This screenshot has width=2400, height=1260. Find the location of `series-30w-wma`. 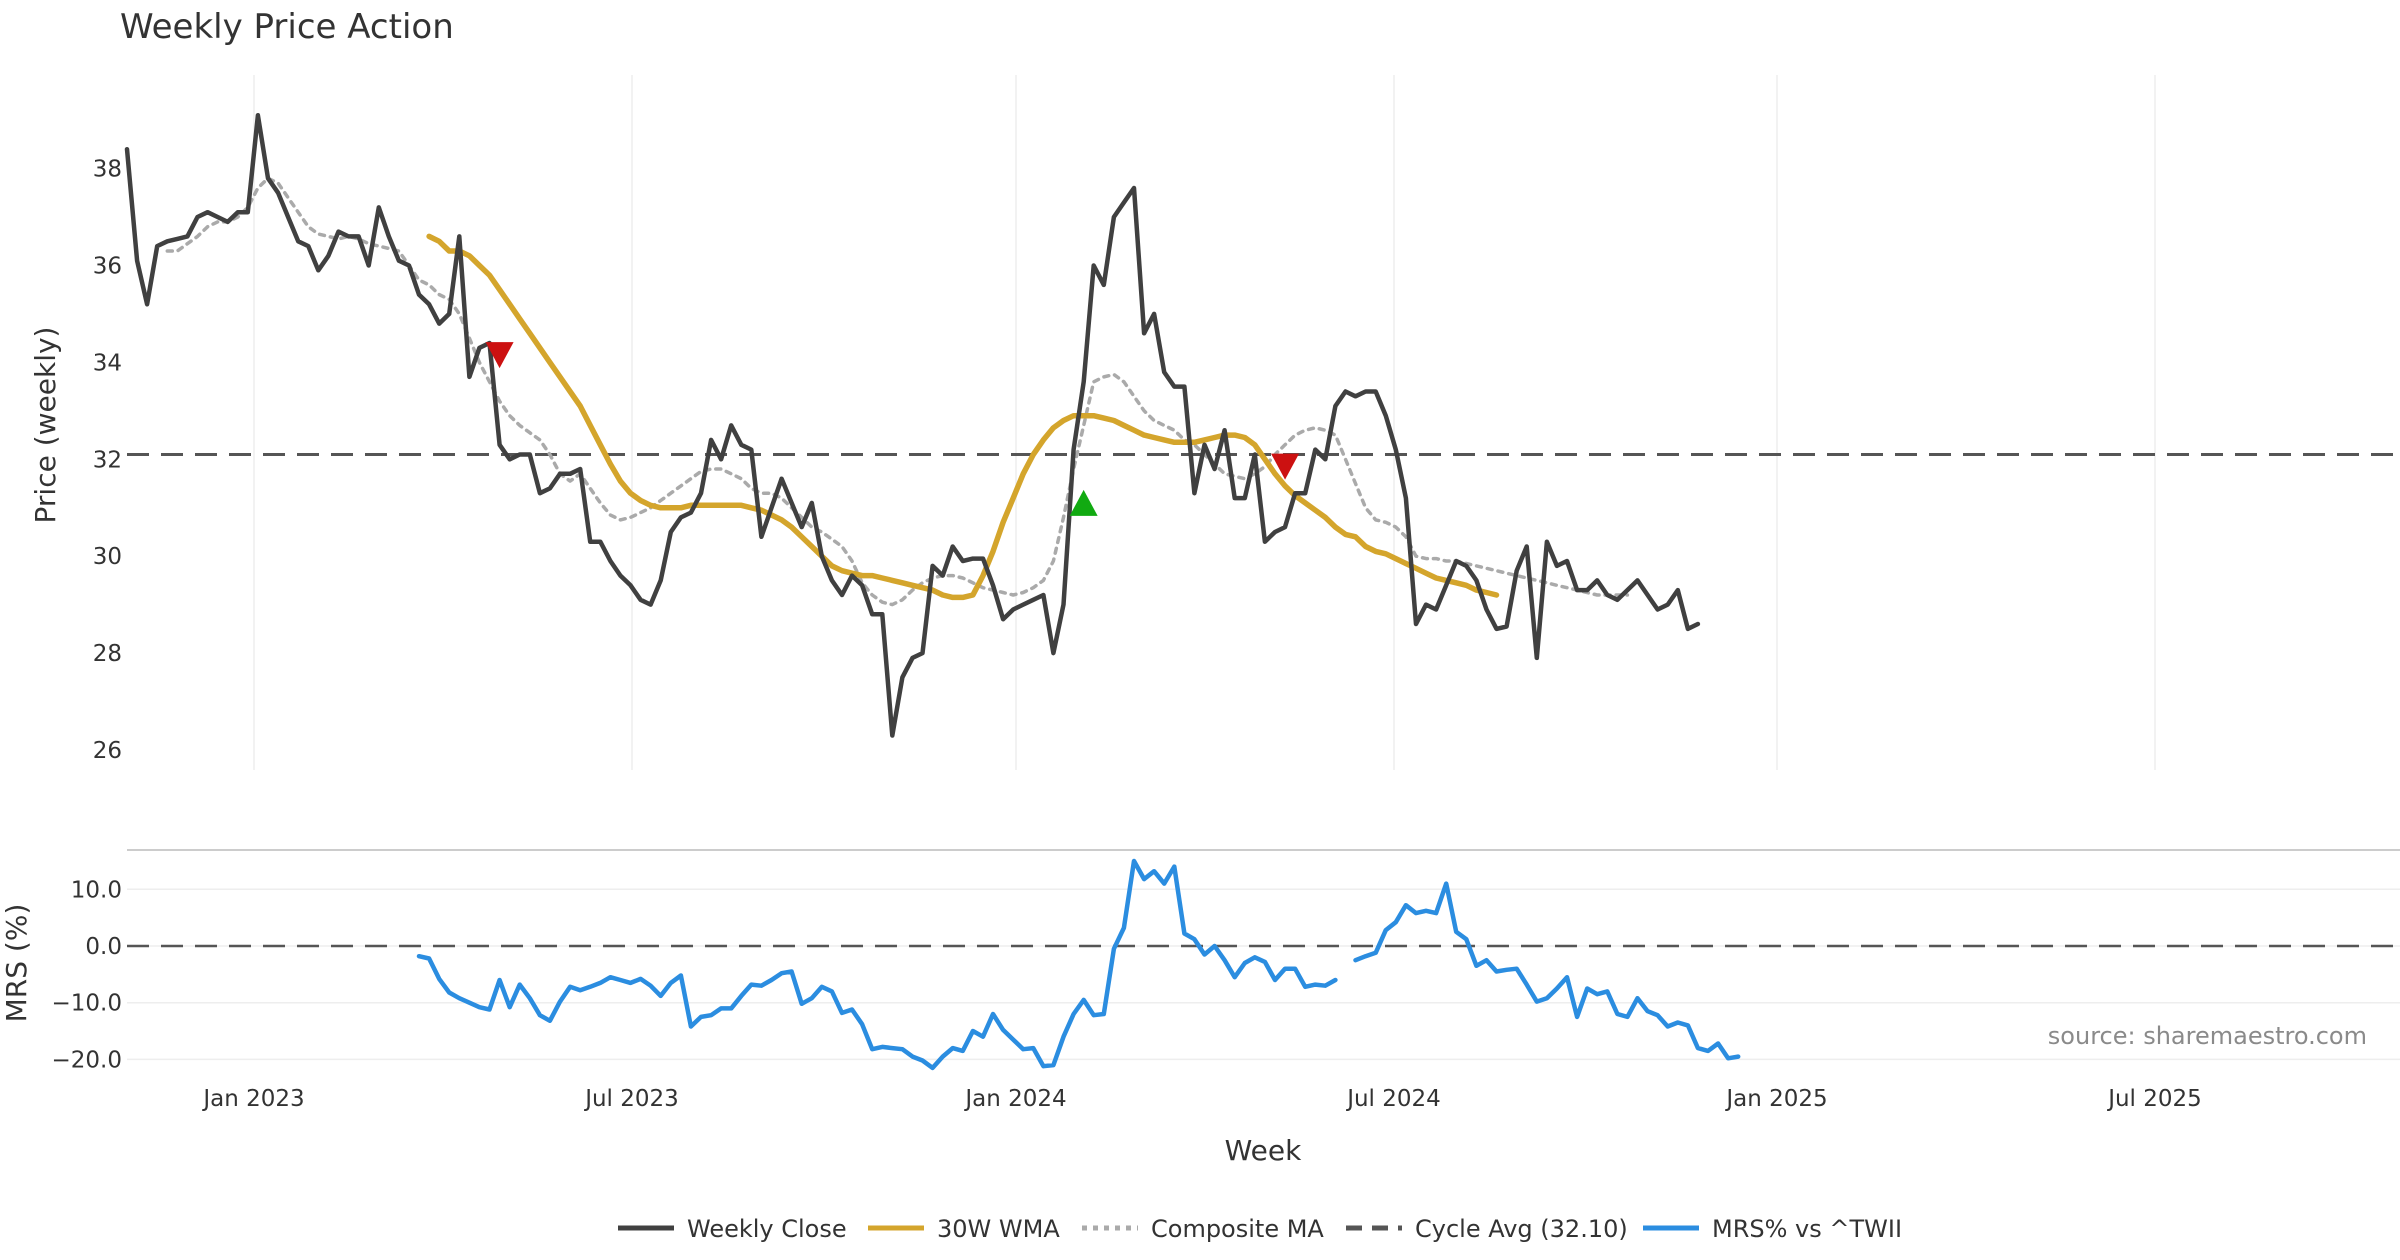

series-30w-wma is located at coordinates (963, 417).